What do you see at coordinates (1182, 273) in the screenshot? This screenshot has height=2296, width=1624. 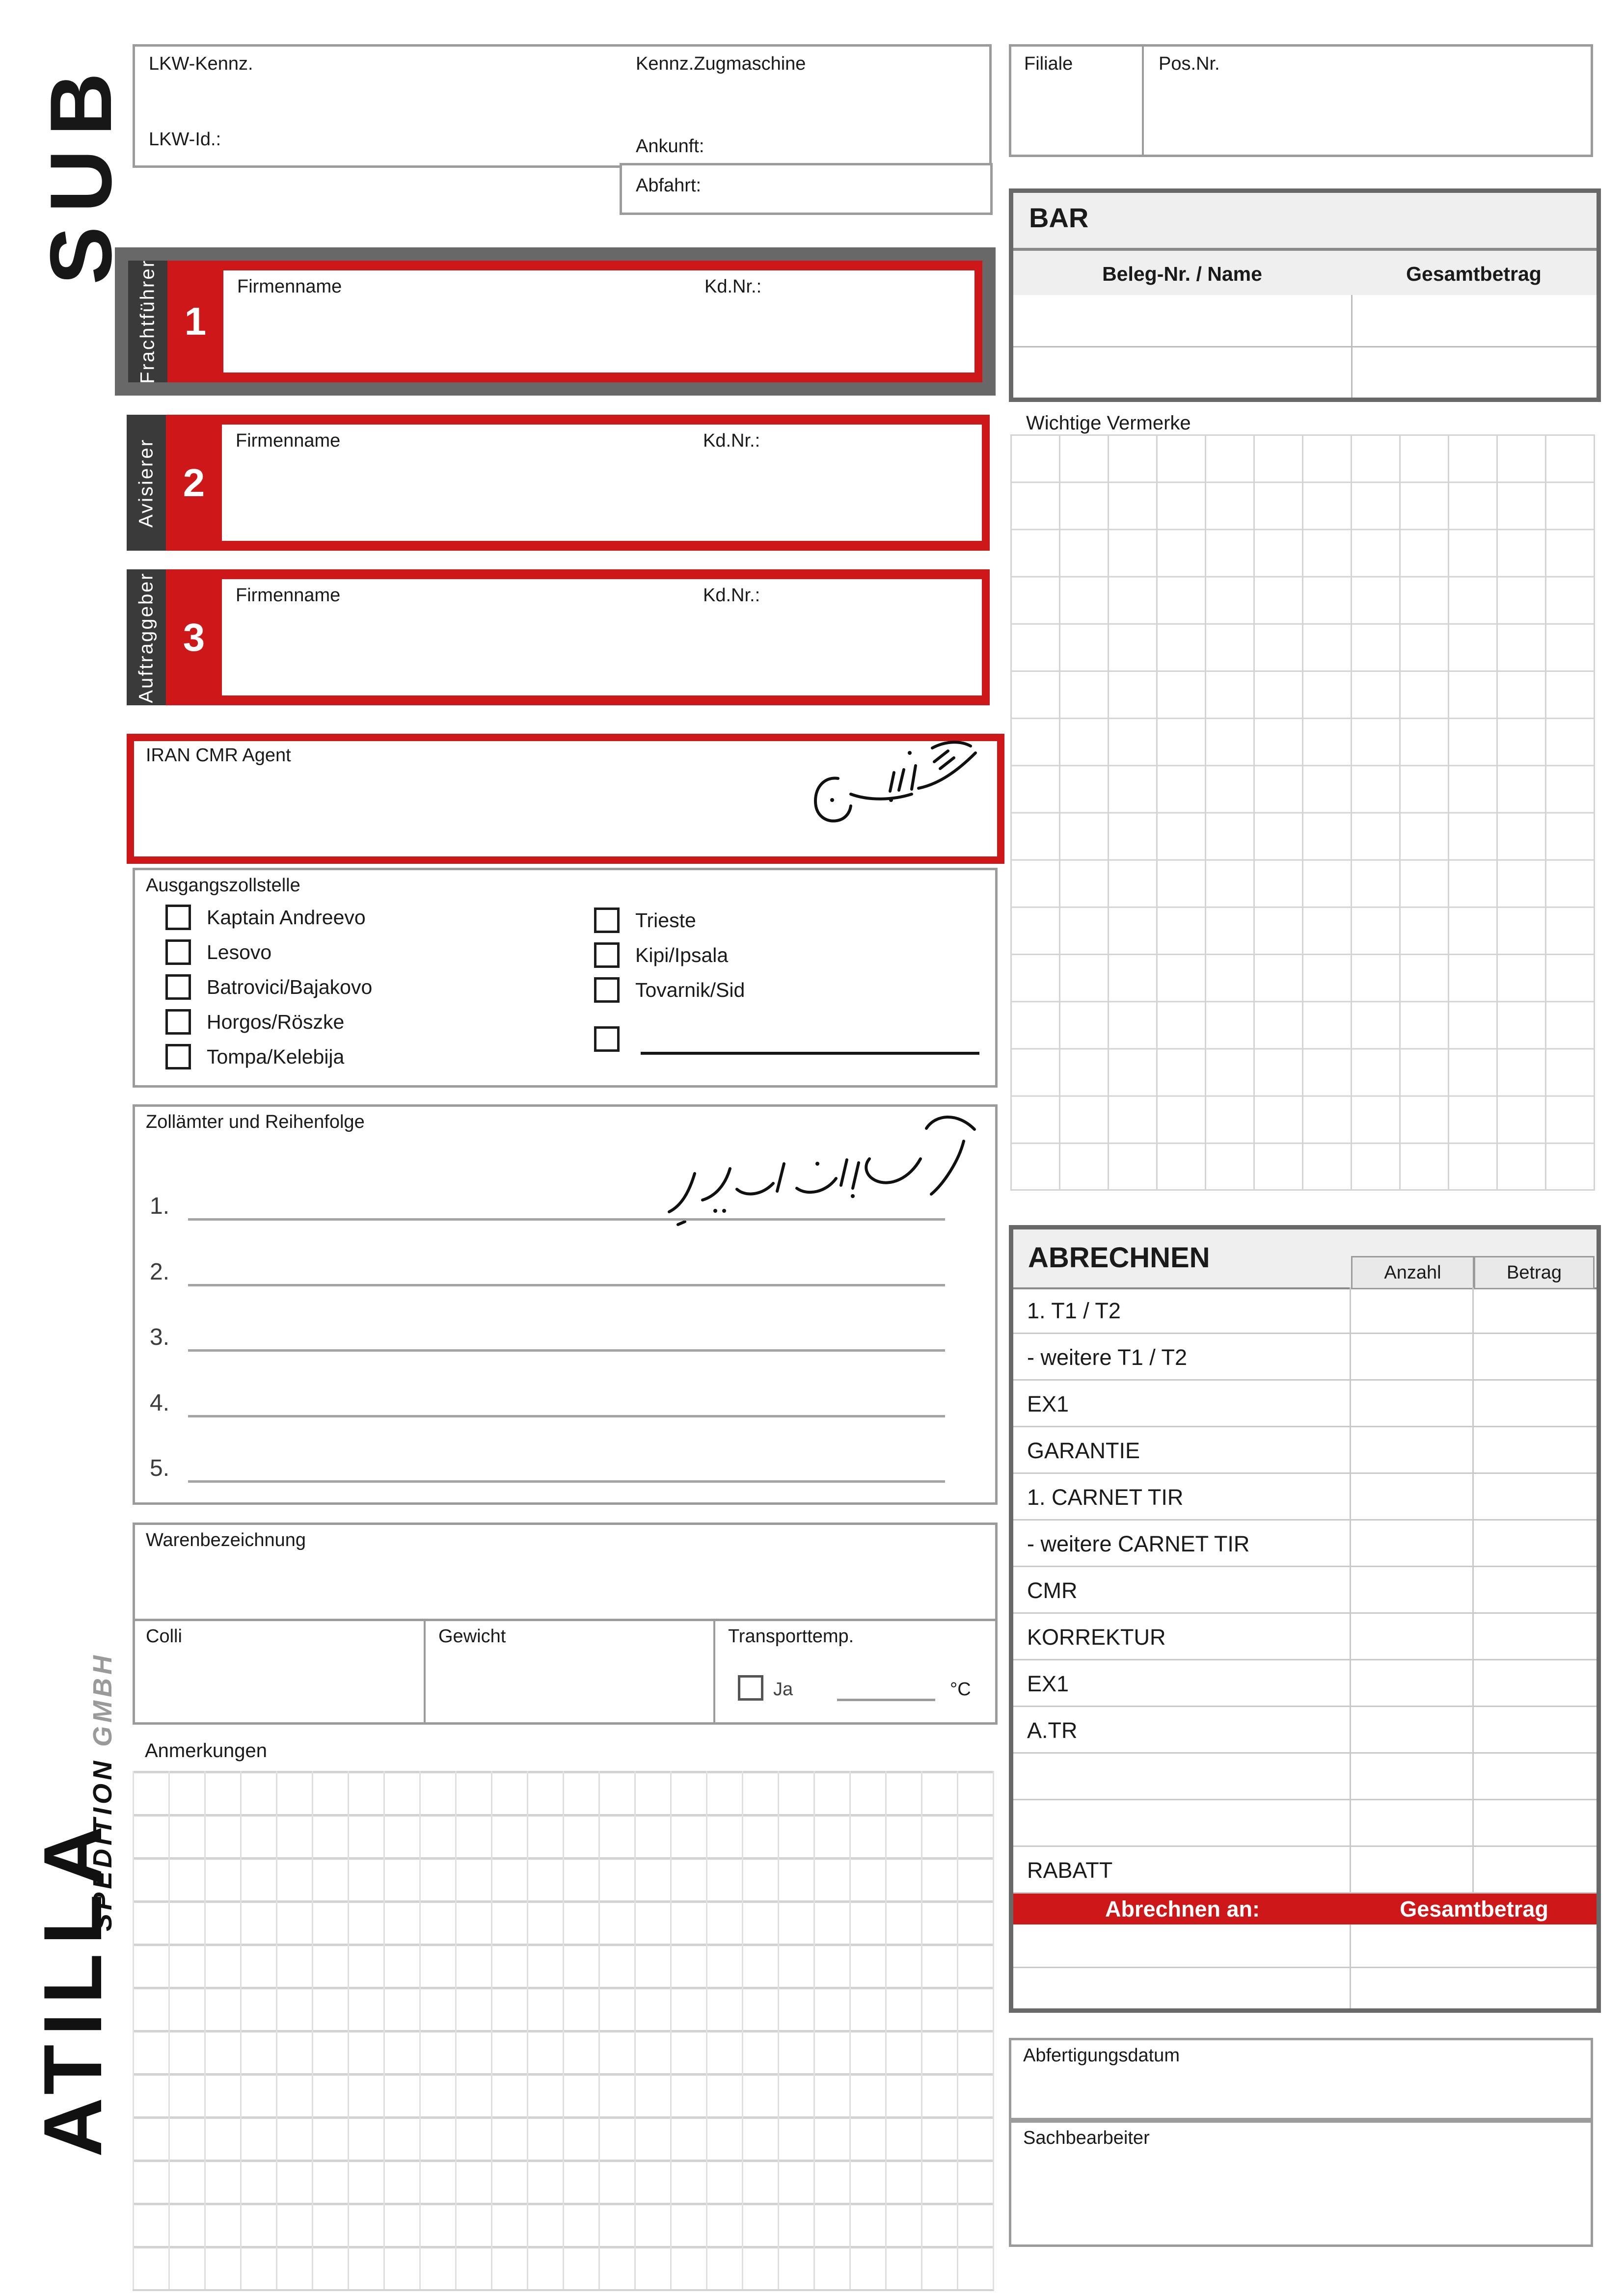 I see `bar-col-beleg: Beleg-Nr. / Name` at bounding box center [1182, 273].